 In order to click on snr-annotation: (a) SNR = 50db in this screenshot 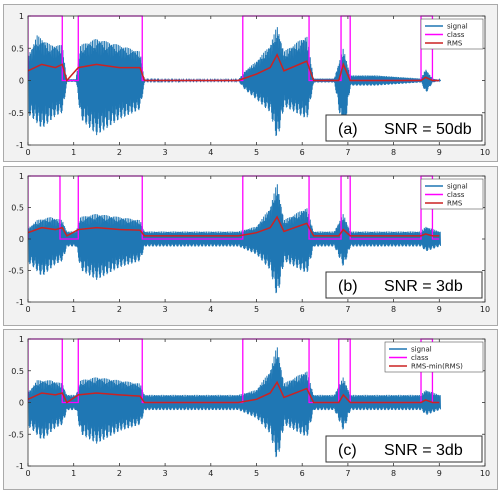, I will do `click(404, 128)`.